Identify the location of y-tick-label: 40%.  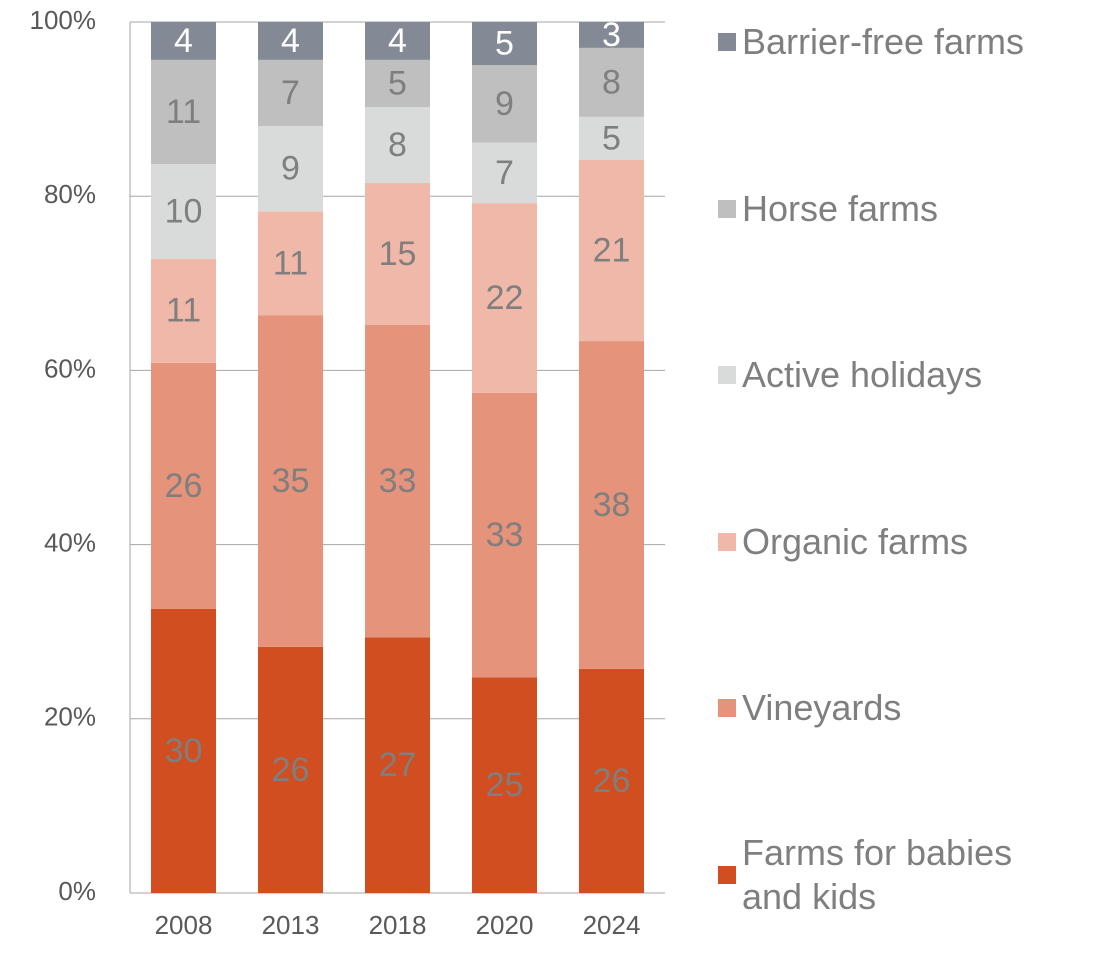
(70, 542).